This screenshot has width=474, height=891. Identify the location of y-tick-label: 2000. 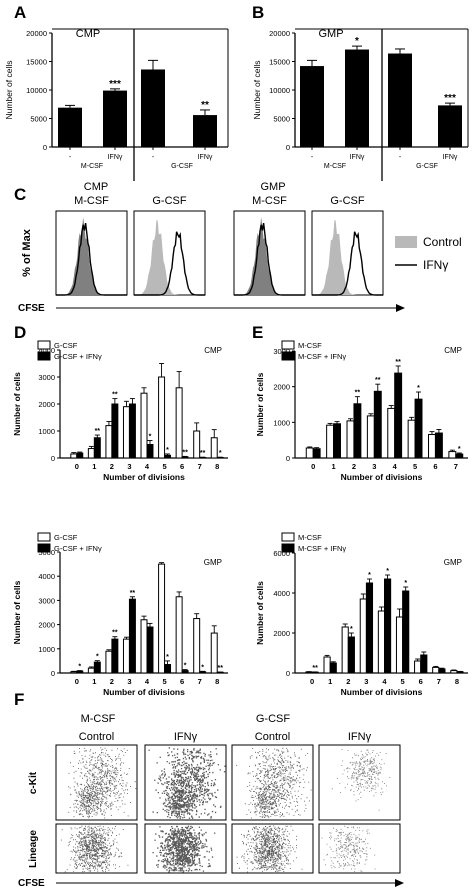
(281, 387).